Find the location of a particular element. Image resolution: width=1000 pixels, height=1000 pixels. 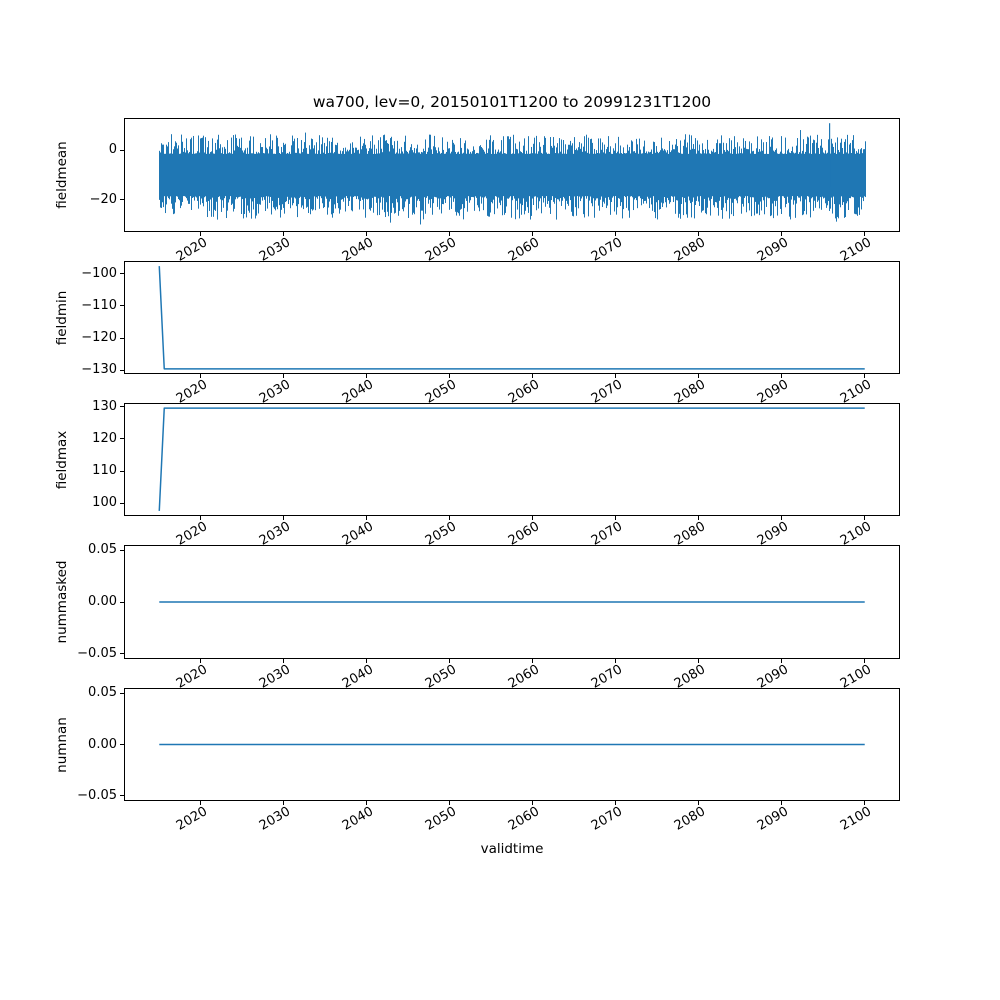

y-axis-label-fieldmin: fieldmin is located at coordinates (62, 317).